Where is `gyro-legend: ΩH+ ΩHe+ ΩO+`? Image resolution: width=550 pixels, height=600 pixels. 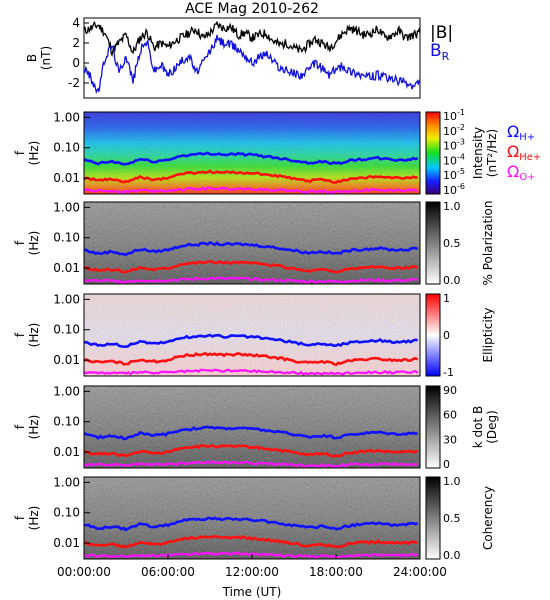 gyro-legend: ΩH+ ΩHe+ ΩO+ is located at coordinates (524, 152).